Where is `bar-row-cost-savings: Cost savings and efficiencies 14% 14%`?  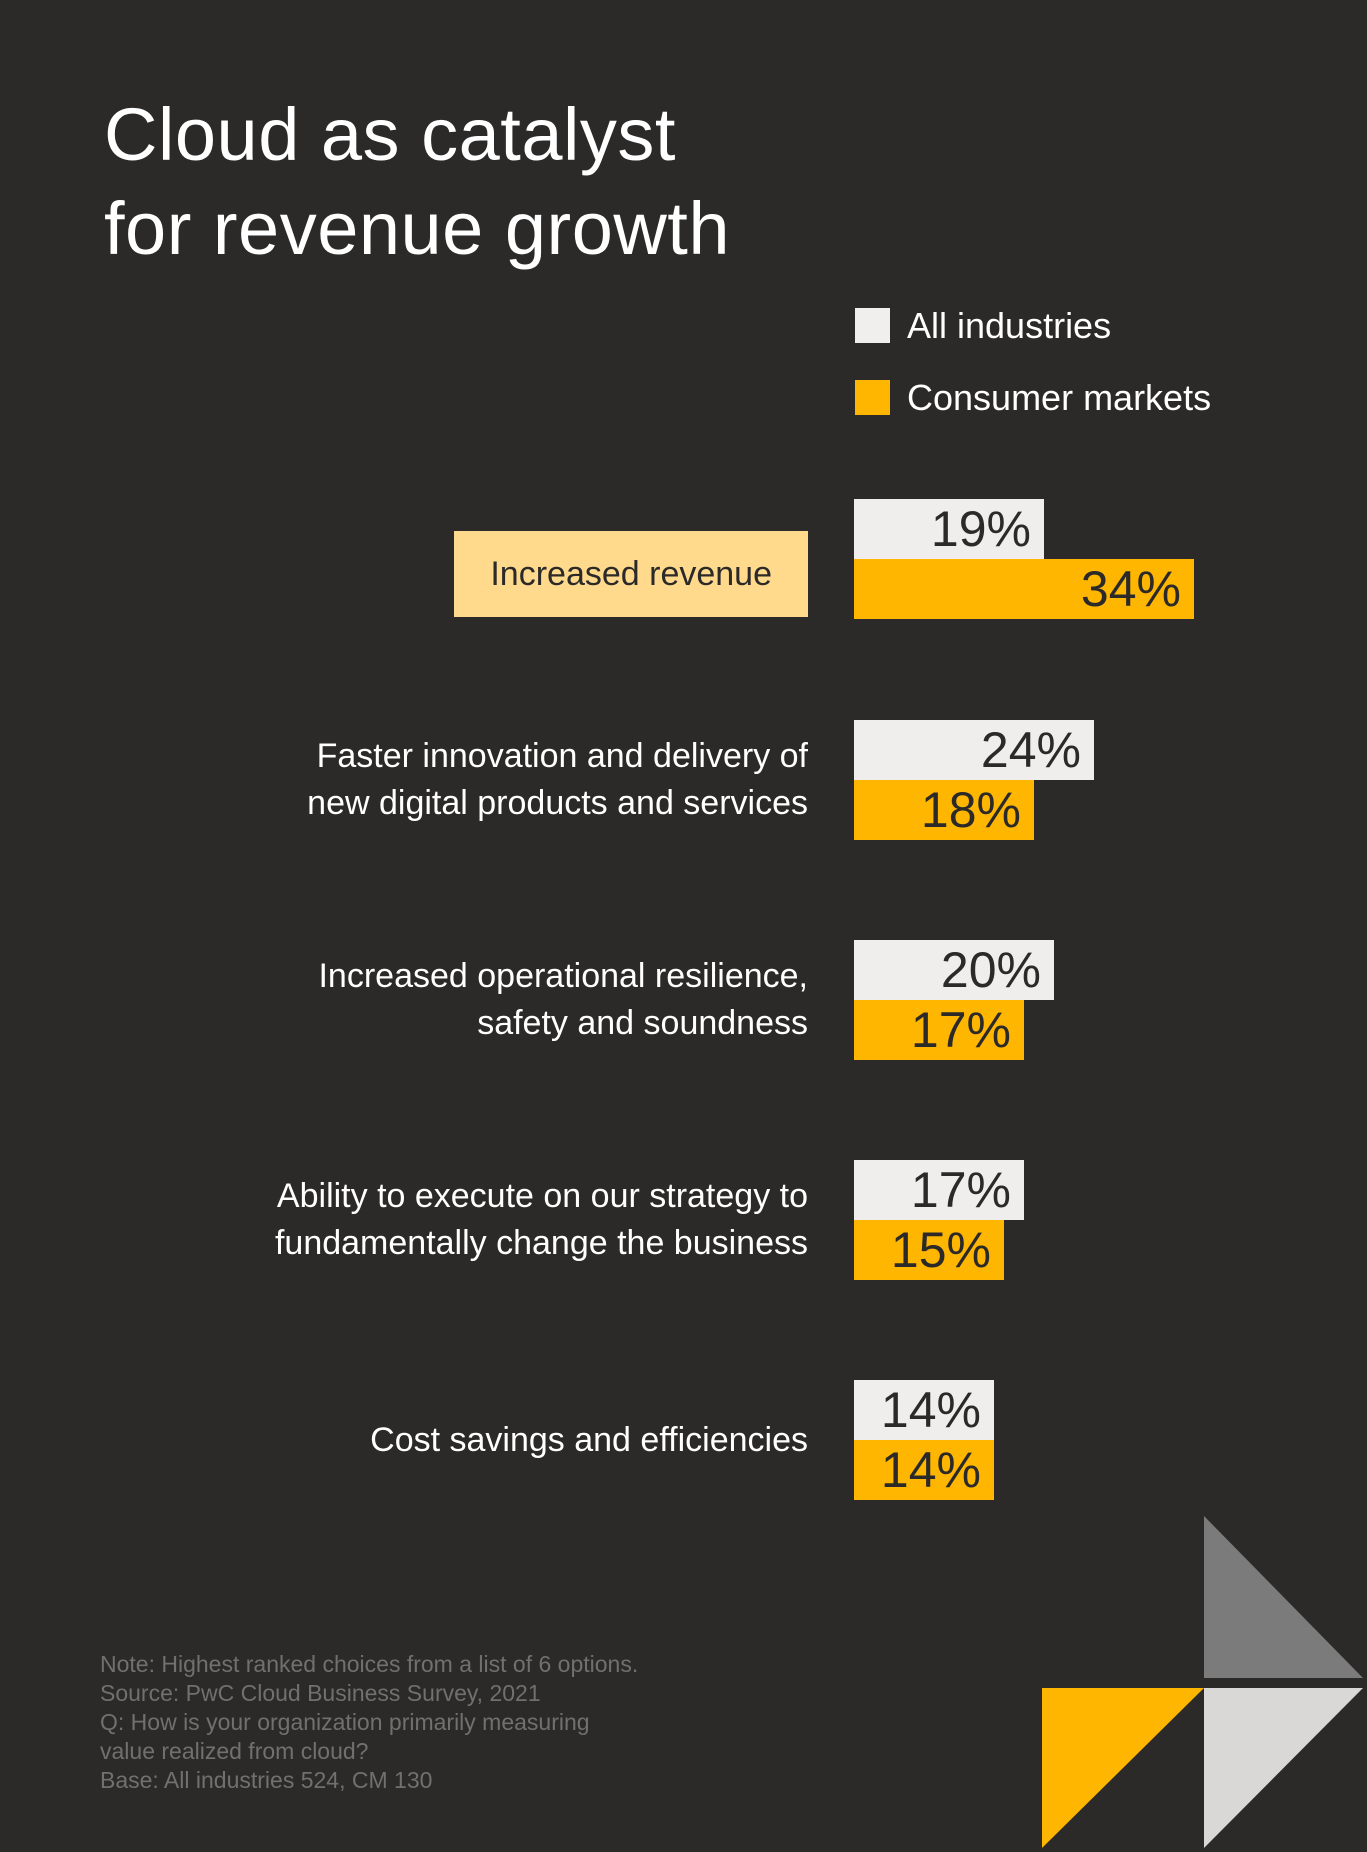 bar-row-cost-savings: Cost savings and efficiencies 14% 14% is located at coordinates (683, 1440).